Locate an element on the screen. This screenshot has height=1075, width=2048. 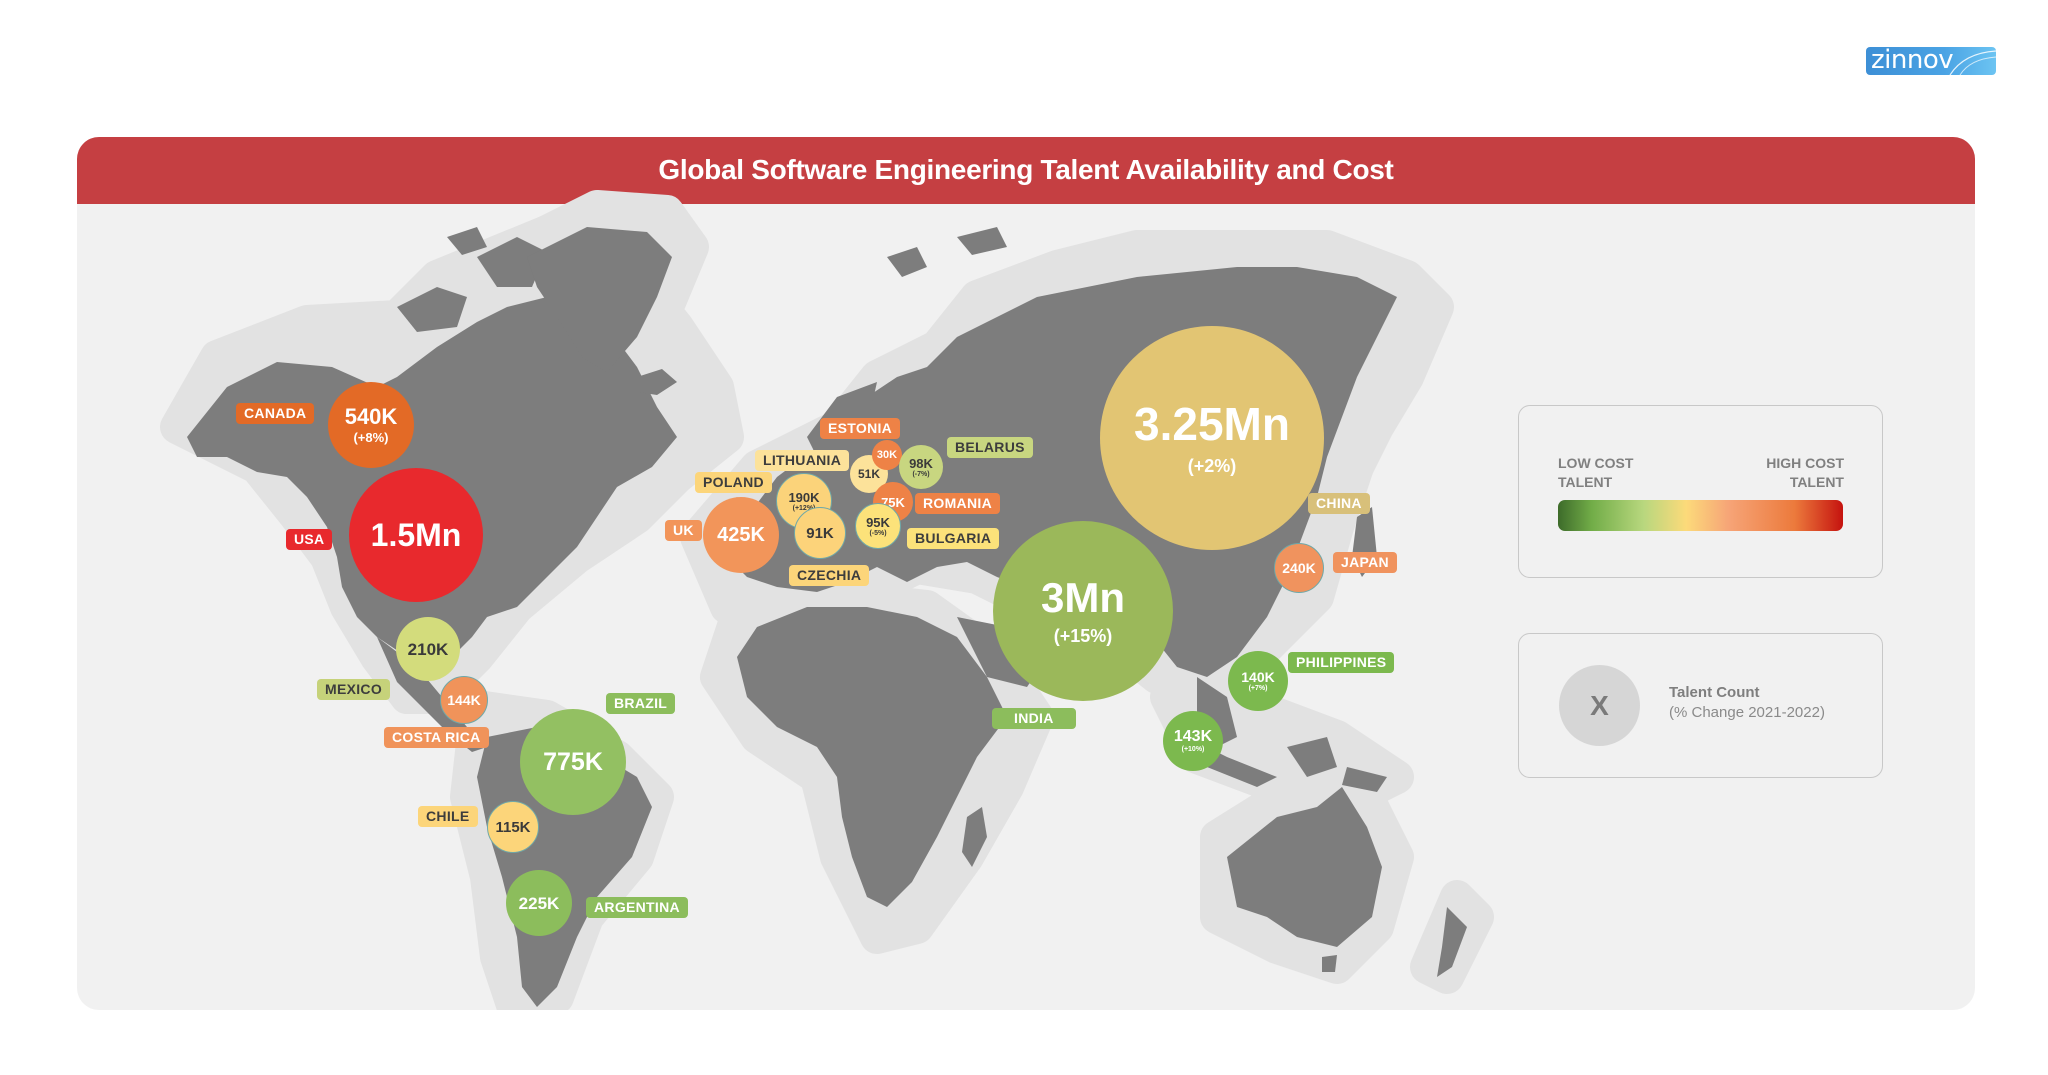
talent-value: 91K is located at coordinates (820, 533).